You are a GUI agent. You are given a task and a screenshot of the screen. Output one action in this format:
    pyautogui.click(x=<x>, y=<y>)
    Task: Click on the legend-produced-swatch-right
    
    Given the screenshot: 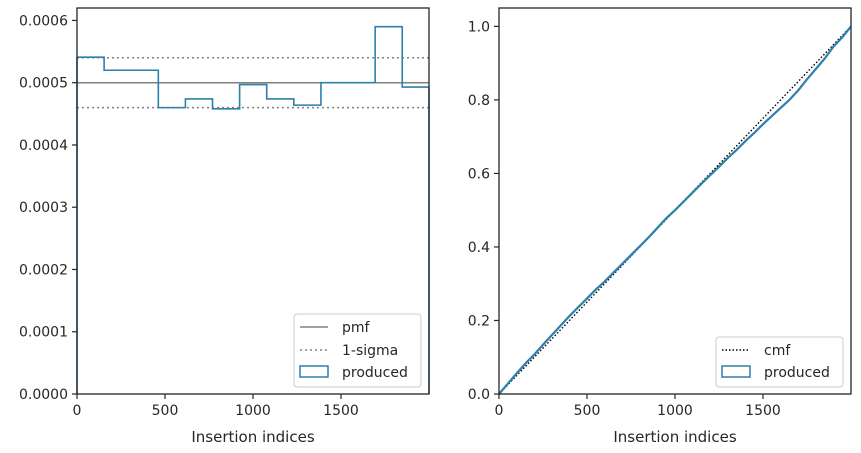 What is the action you would take?
    pyautogui.click(x=736, y=371)
    